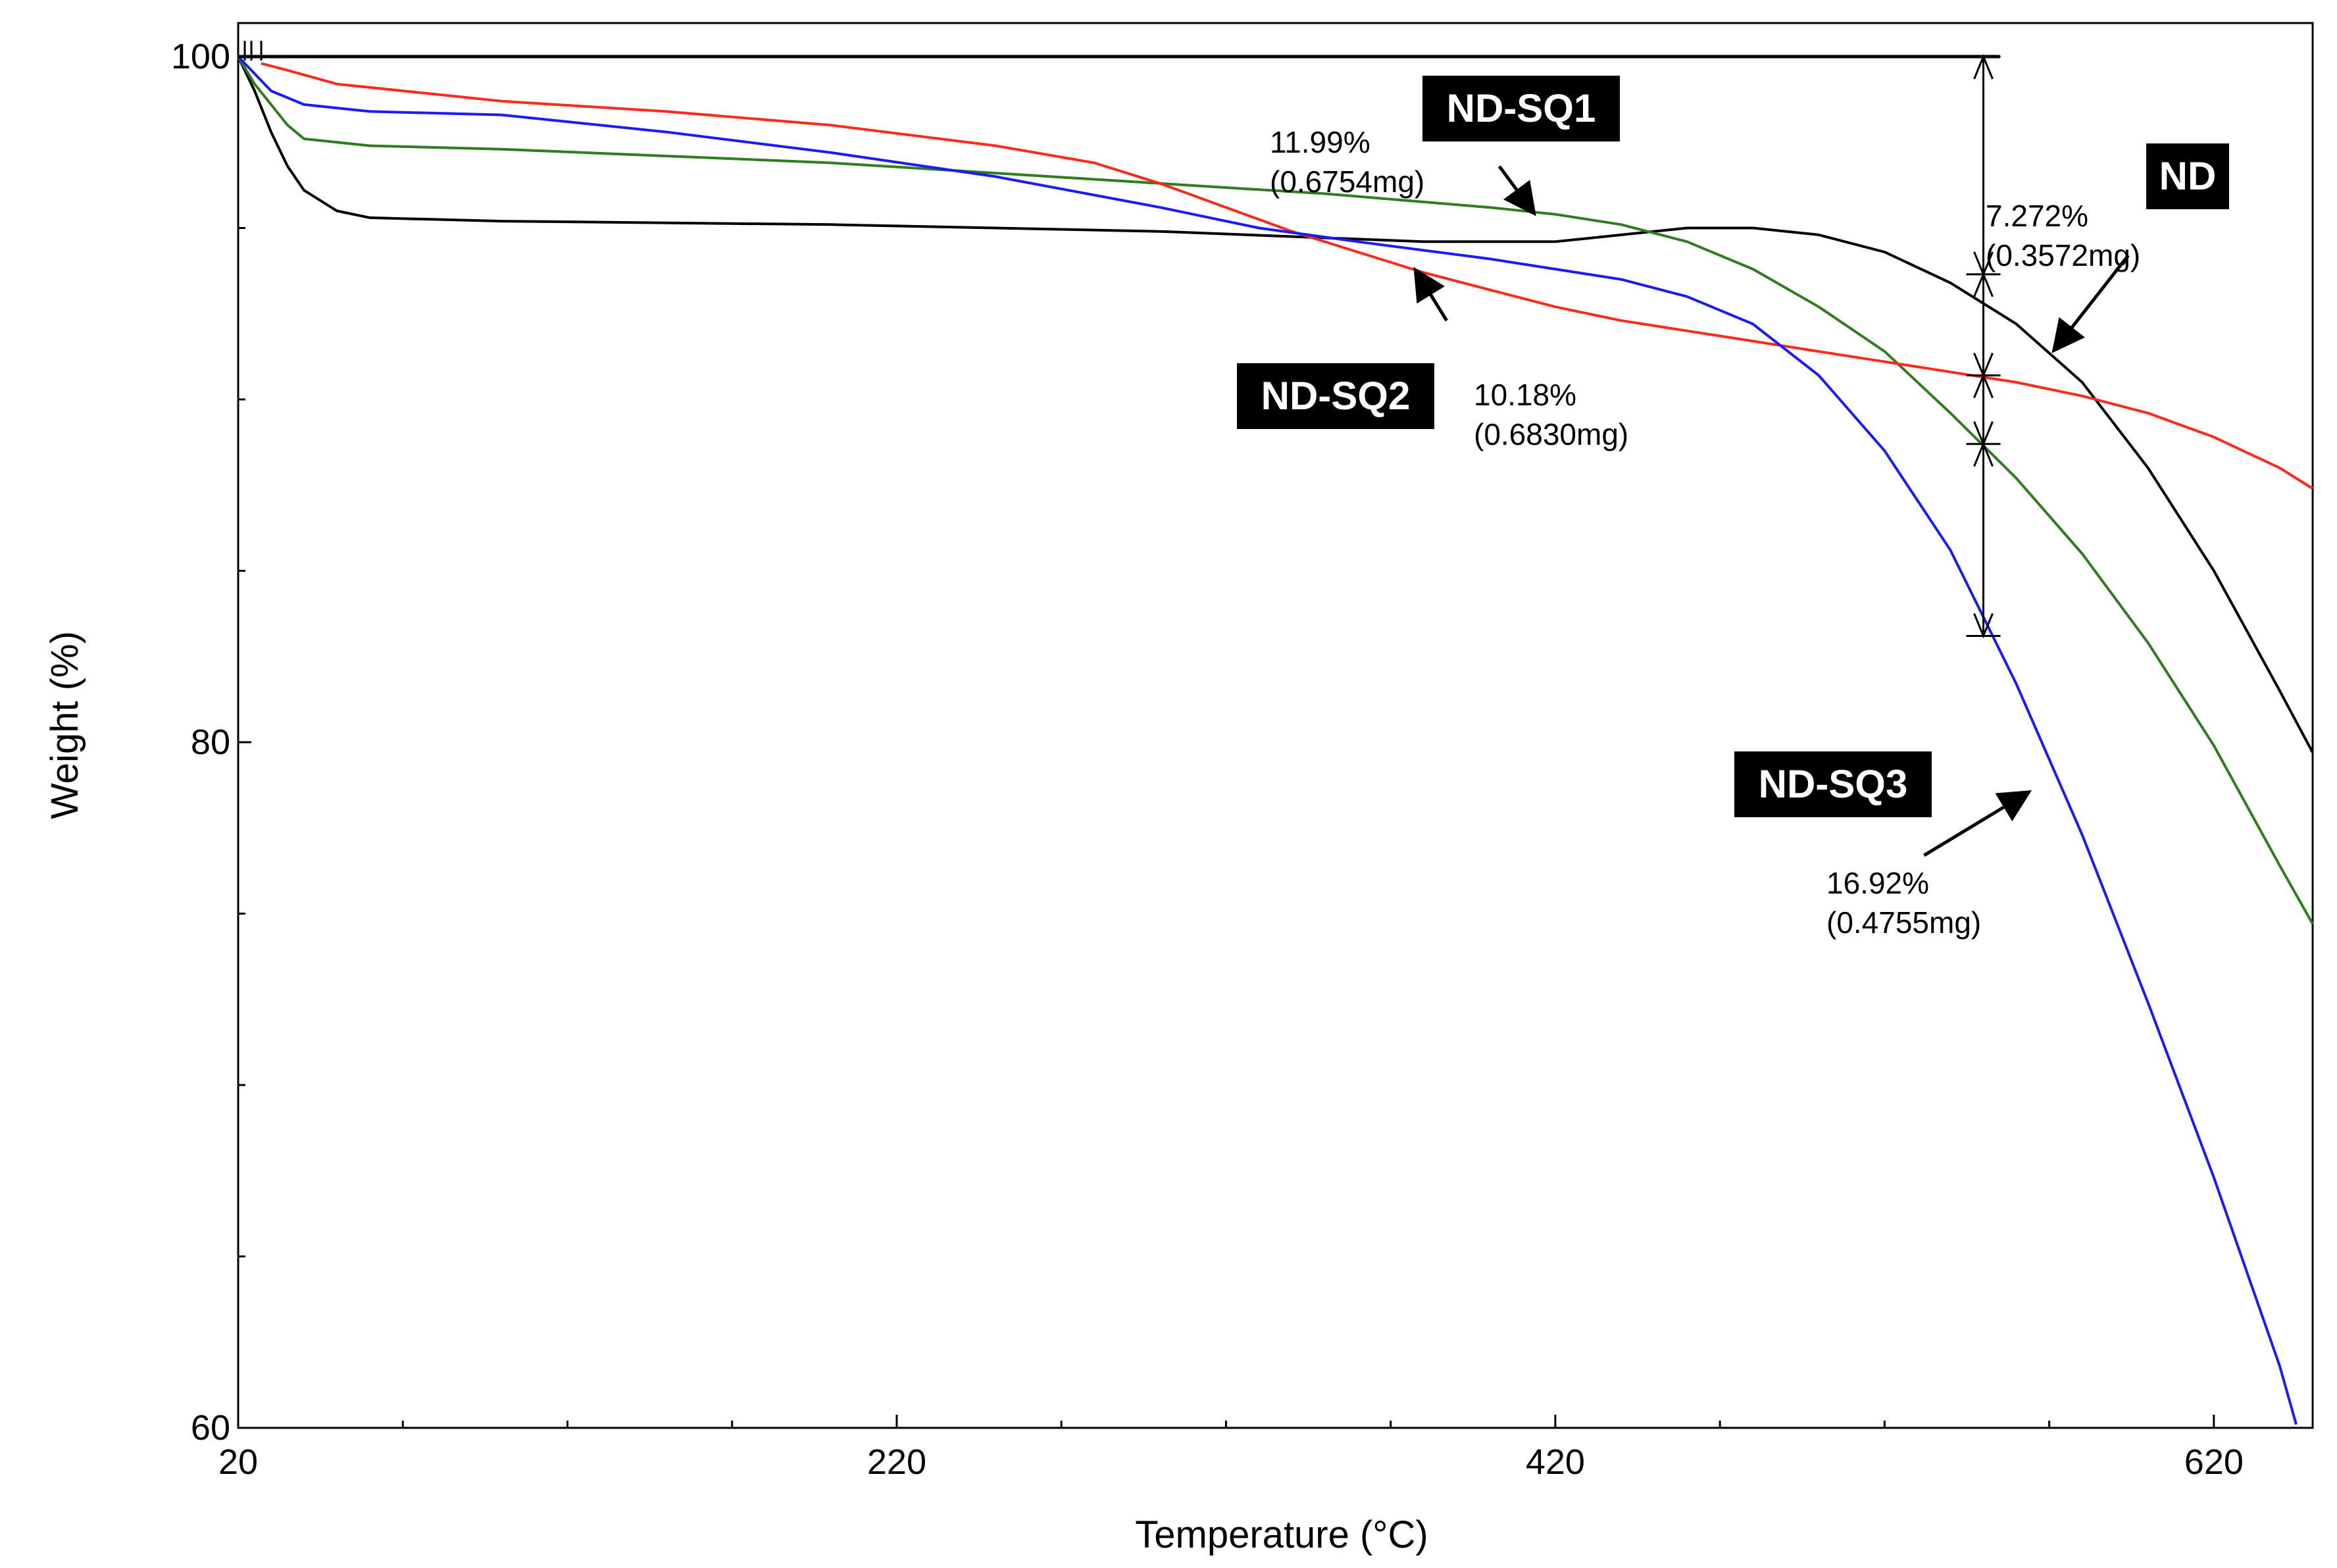 Image resolution: width=2337 pixels, height=1568 pixels. I want to click on percent-label-sq2: 10.18%, so click(1525, 395).